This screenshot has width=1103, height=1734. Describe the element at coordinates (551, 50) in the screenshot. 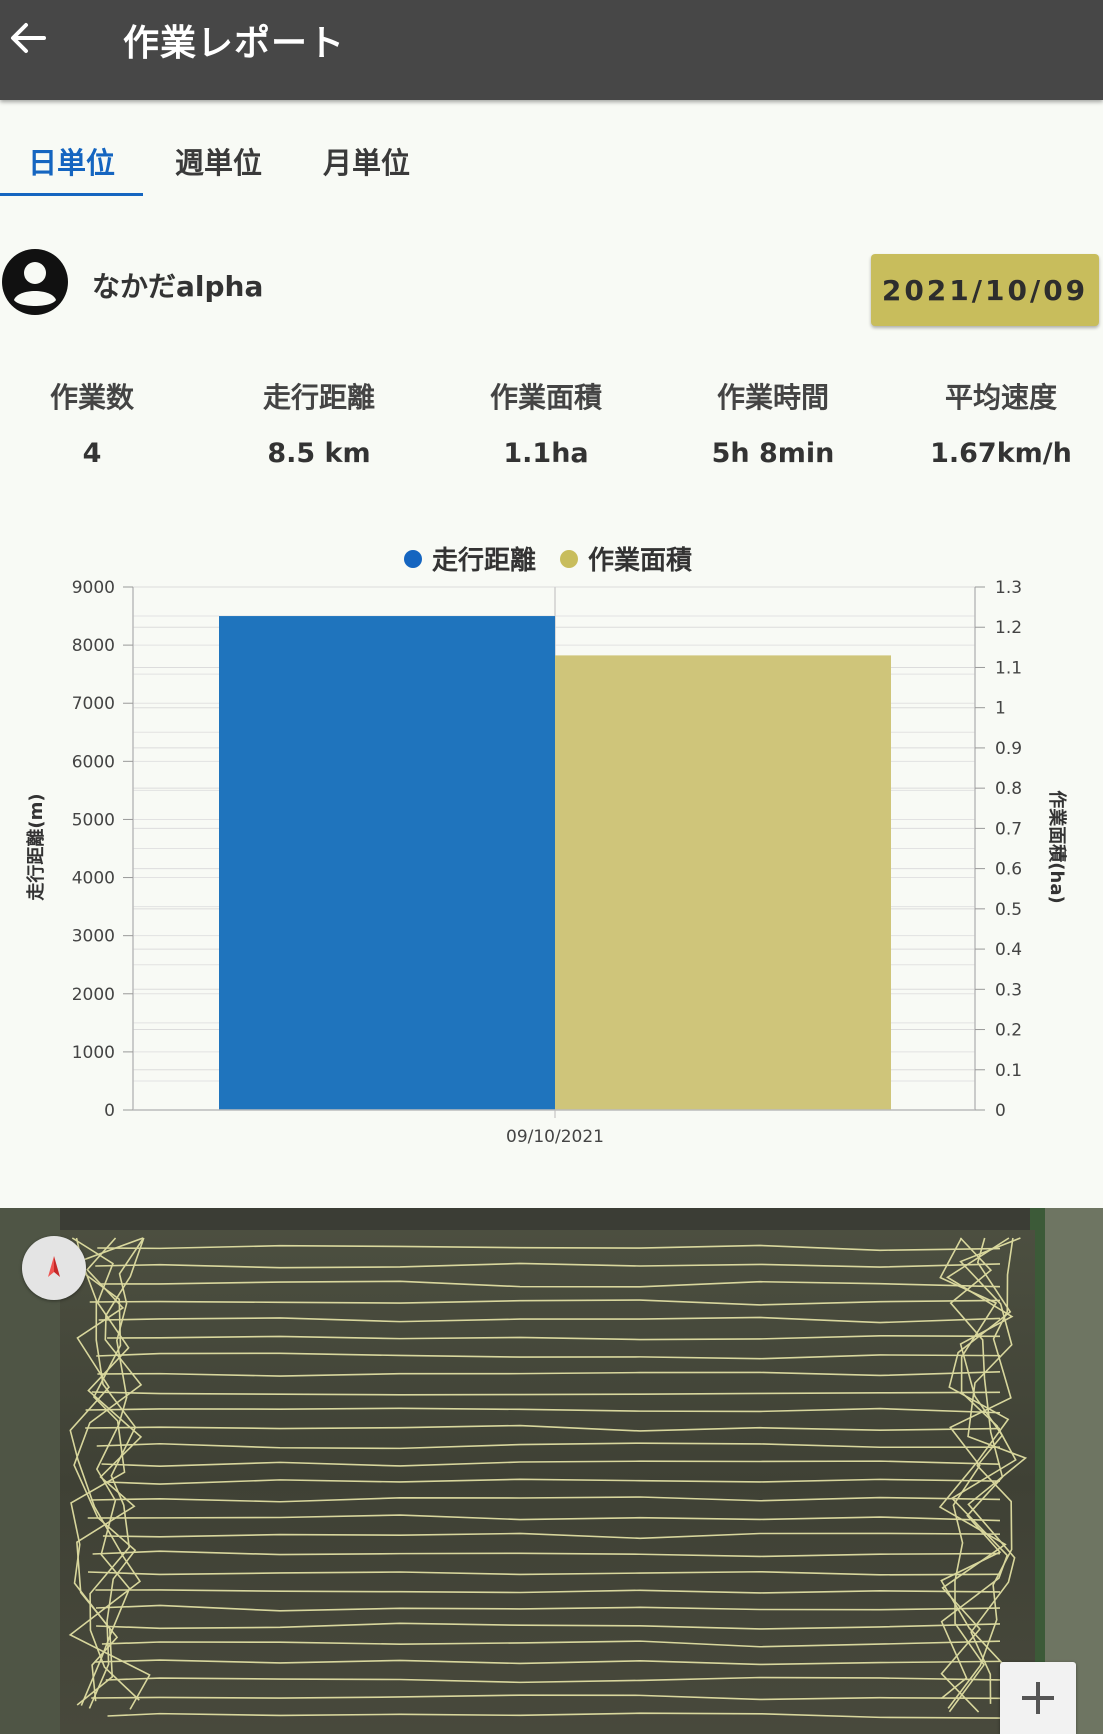

I see `app-bar: 作業レポート` at that location.